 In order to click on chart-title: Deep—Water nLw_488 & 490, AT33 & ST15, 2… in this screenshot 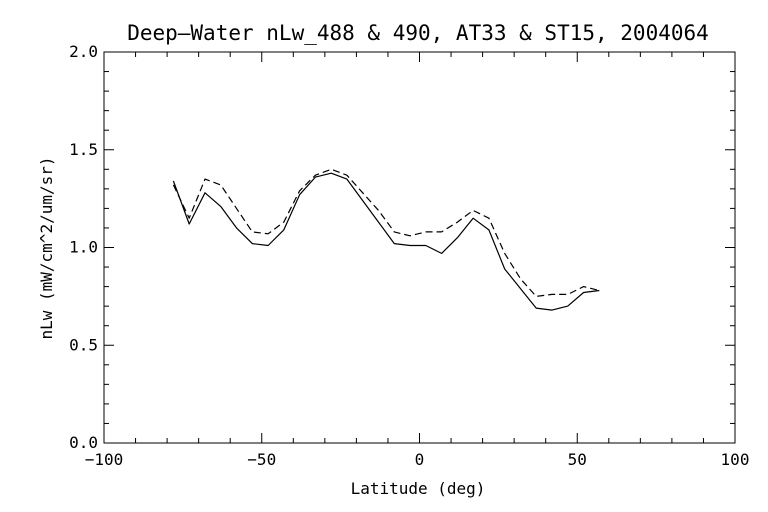, I will do `click(418, 33)`.